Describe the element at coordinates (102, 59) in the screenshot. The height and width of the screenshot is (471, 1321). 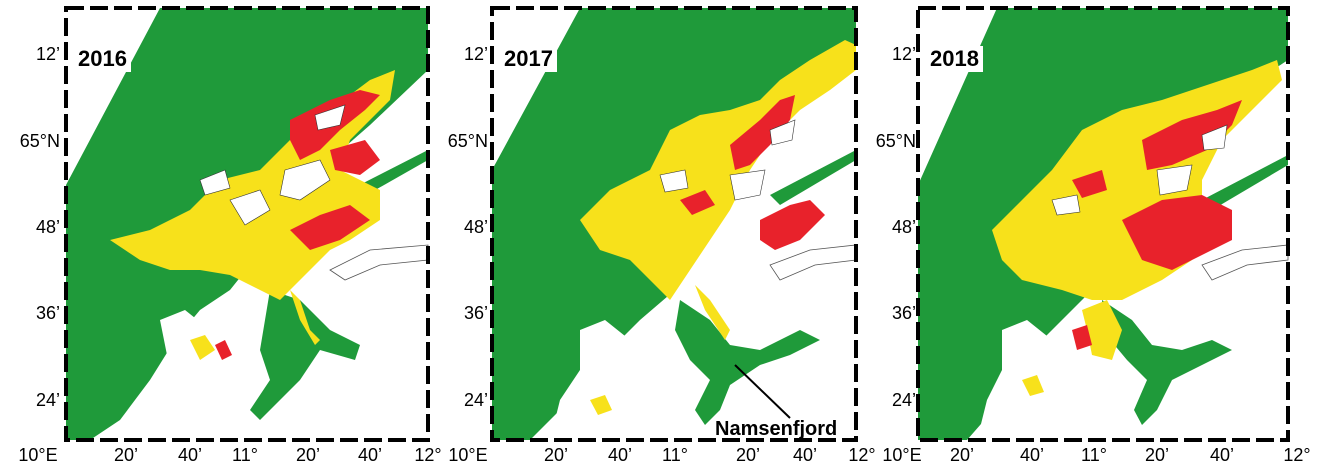
I see `year-label: 2016` at that location.